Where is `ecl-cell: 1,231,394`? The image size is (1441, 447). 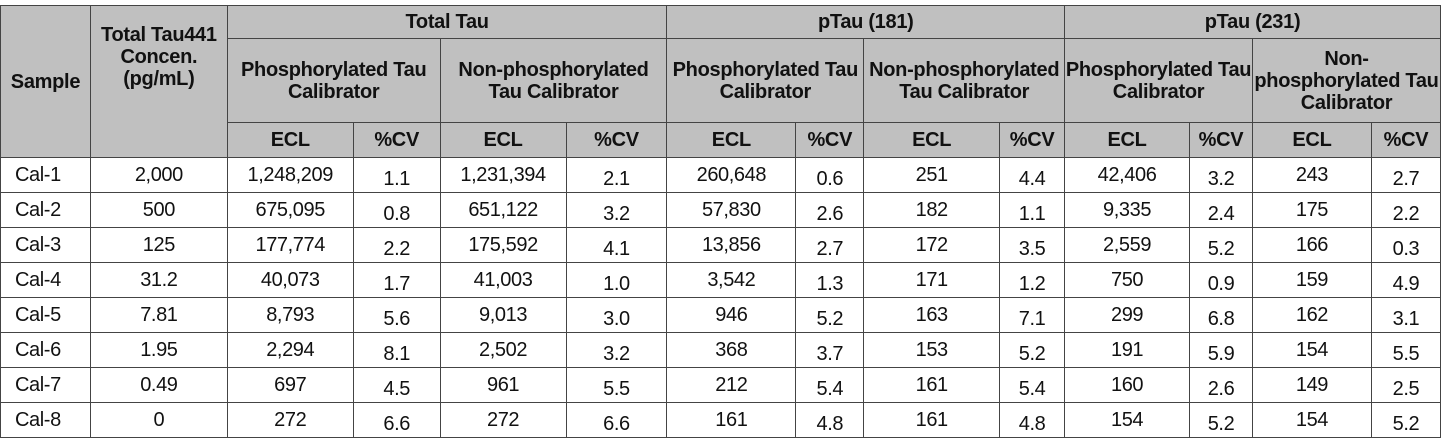 ecl-cell: 1,231,394 is located at coordinates (503, 175).